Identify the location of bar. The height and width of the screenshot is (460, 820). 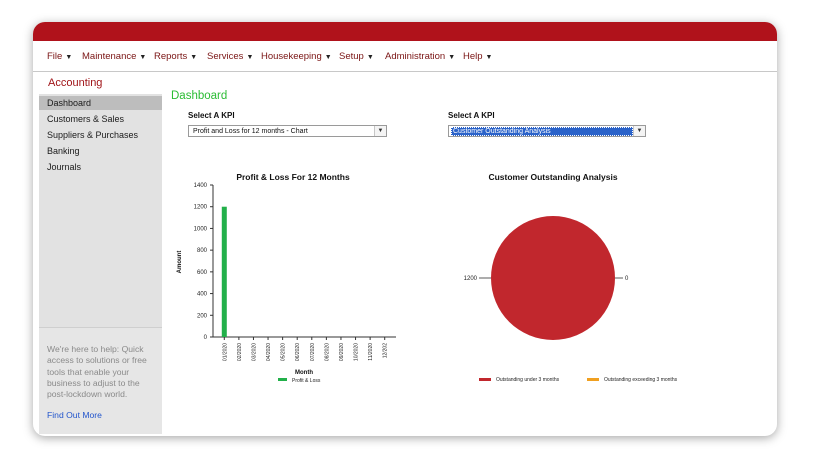
(224, 271).